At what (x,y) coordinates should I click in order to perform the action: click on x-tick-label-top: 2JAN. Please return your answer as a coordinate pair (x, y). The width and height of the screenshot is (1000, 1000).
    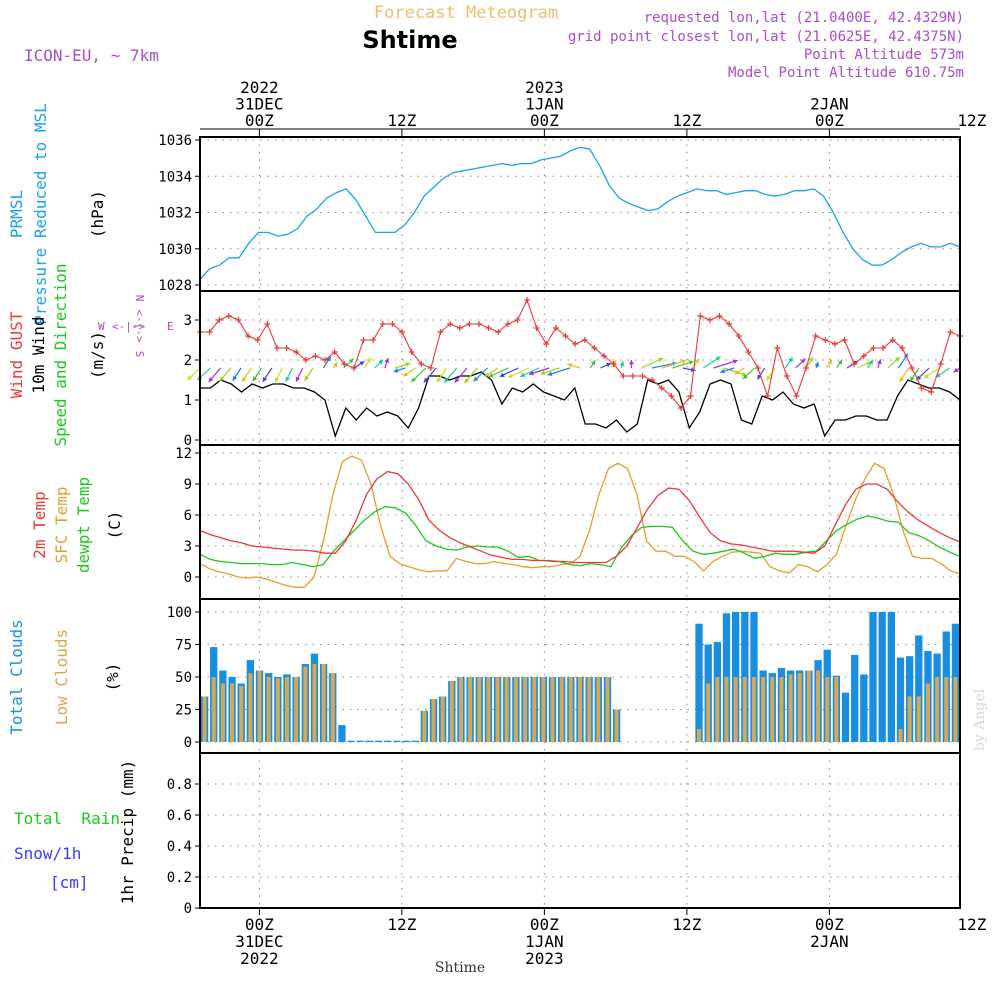
    Looking at the image, I should click on (829, 104).